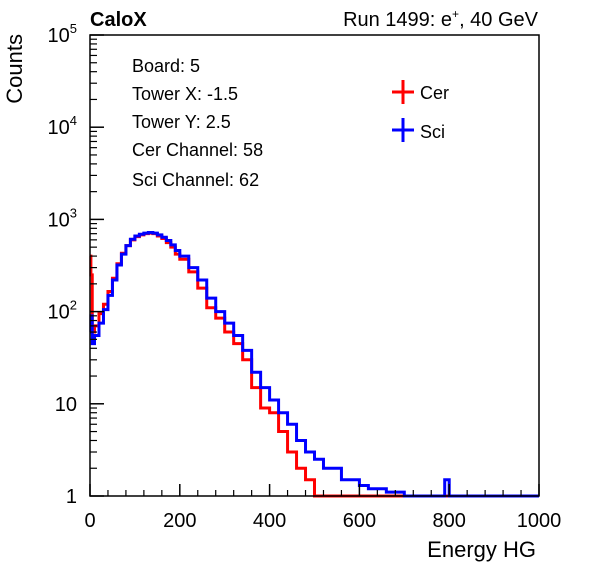 The width and height of the screenshot is (596, 572). I want to click on y-tick-label: 10⁵, so click(62, 34).